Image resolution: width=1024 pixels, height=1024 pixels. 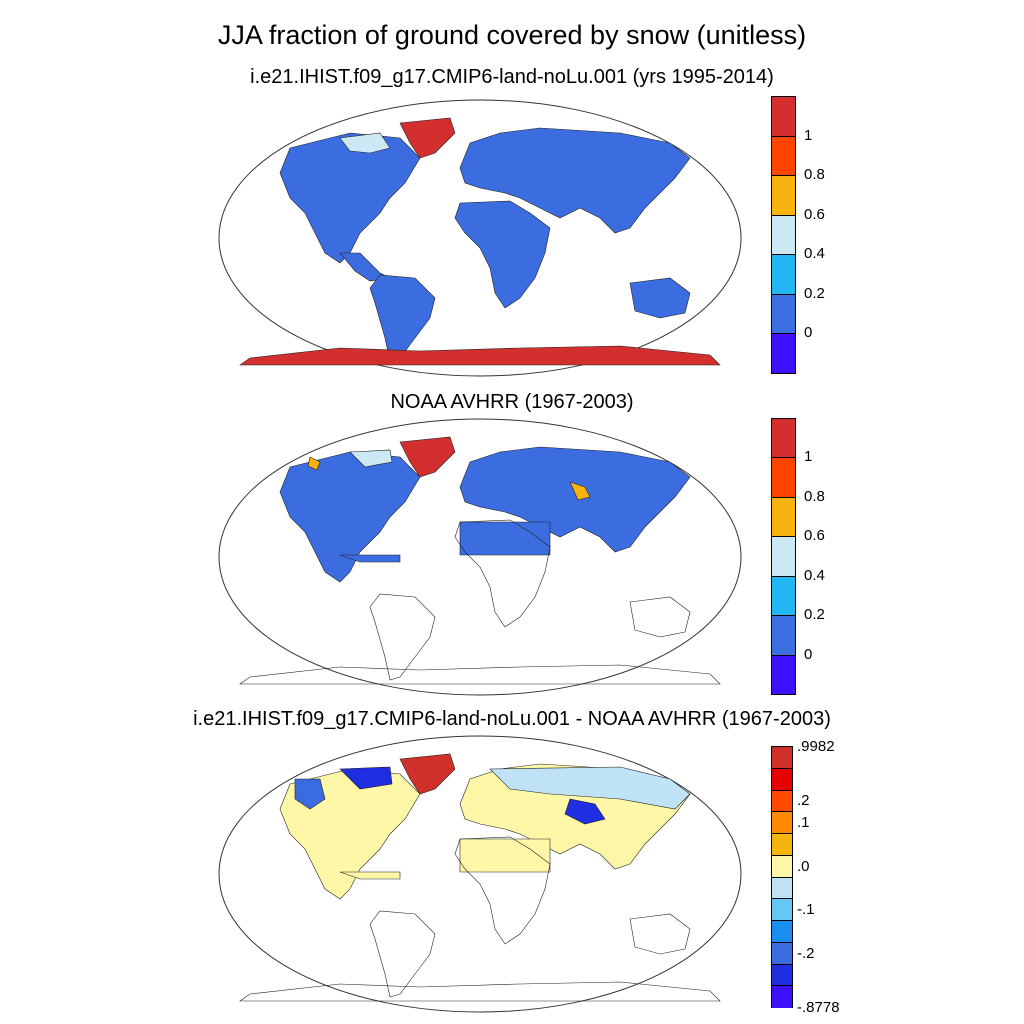 What do you see at coordinates (803, 823) in the screenshot?
I see `colorbar-tick-label: .1` at bounding box center [803, 823].